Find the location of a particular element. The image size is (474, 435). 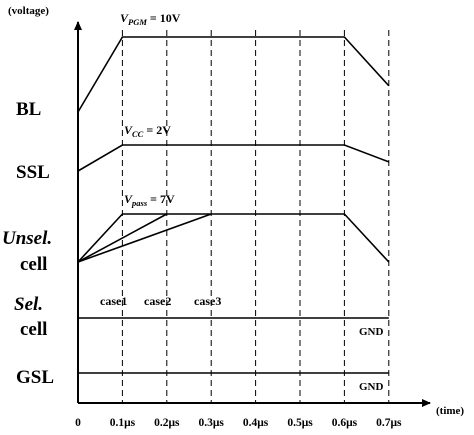

signal-label-unsel: Unsel. is located at coordinates (27, 238).